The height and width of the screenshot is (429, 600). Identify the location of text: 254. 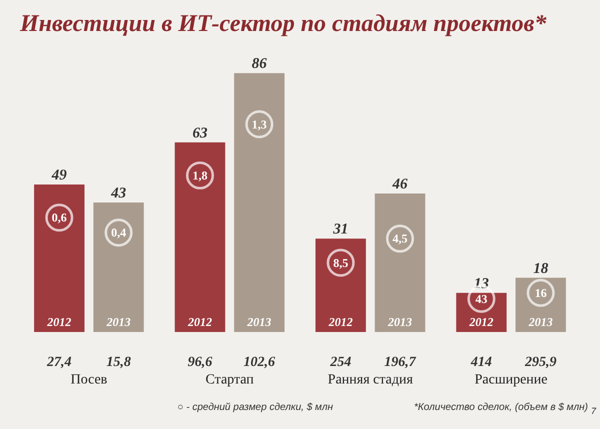
(340, 362).